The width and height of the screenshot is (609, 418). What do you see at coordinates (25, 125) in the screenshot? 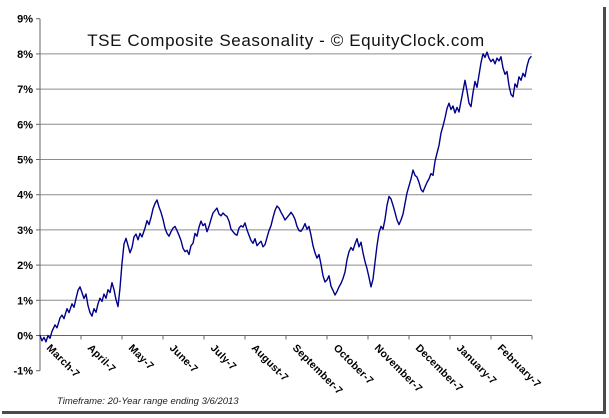
I see `y-axis-tick-label: 6%` at bounding box center [25, 125].